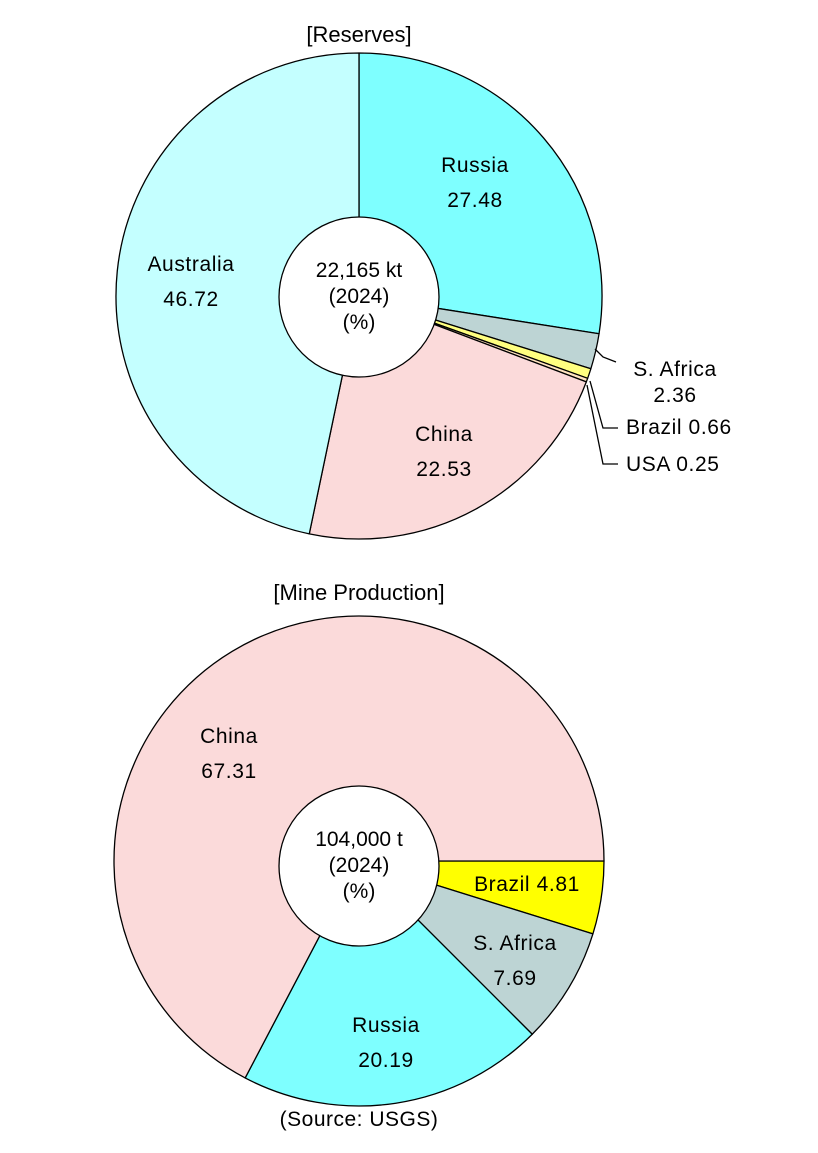 The width and height of the screenshot is (818, 1153). I want to click on reserves-value-australia: 46.72, so click(191, 299).